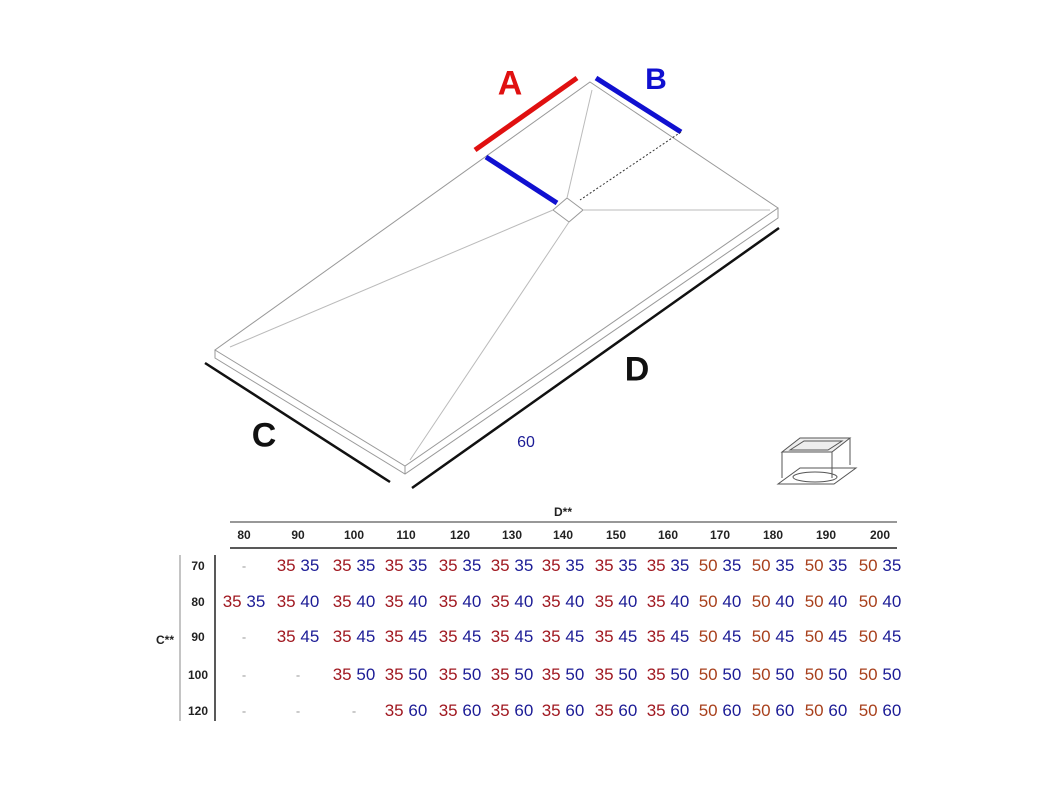 The height and width of the screenshot is (792, 1056). I want to click on row-header: 120, so click(198, 711).